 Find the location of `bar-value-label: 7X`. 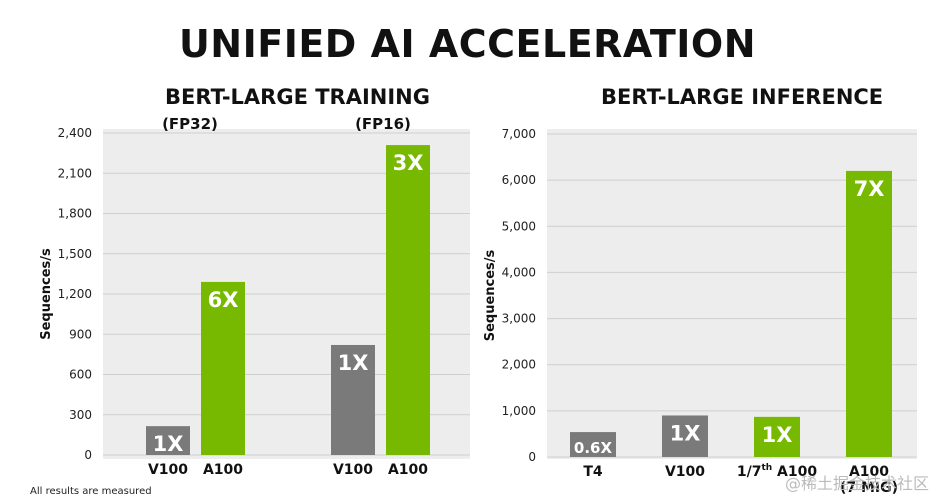

bar-value-label: 7X is located at coordinates (869, 189).